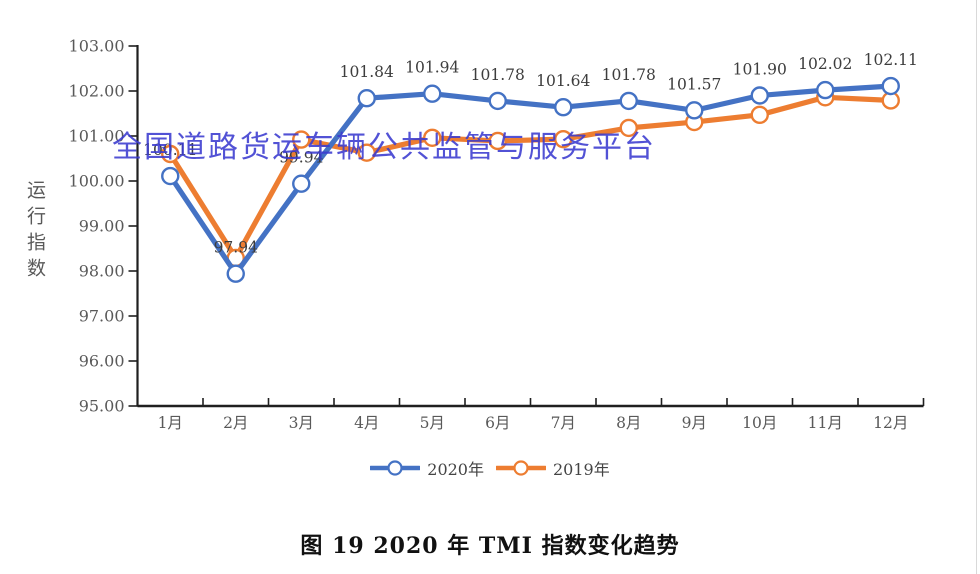  I want to click on y-tick-label: 100.00, so click(97, 181).